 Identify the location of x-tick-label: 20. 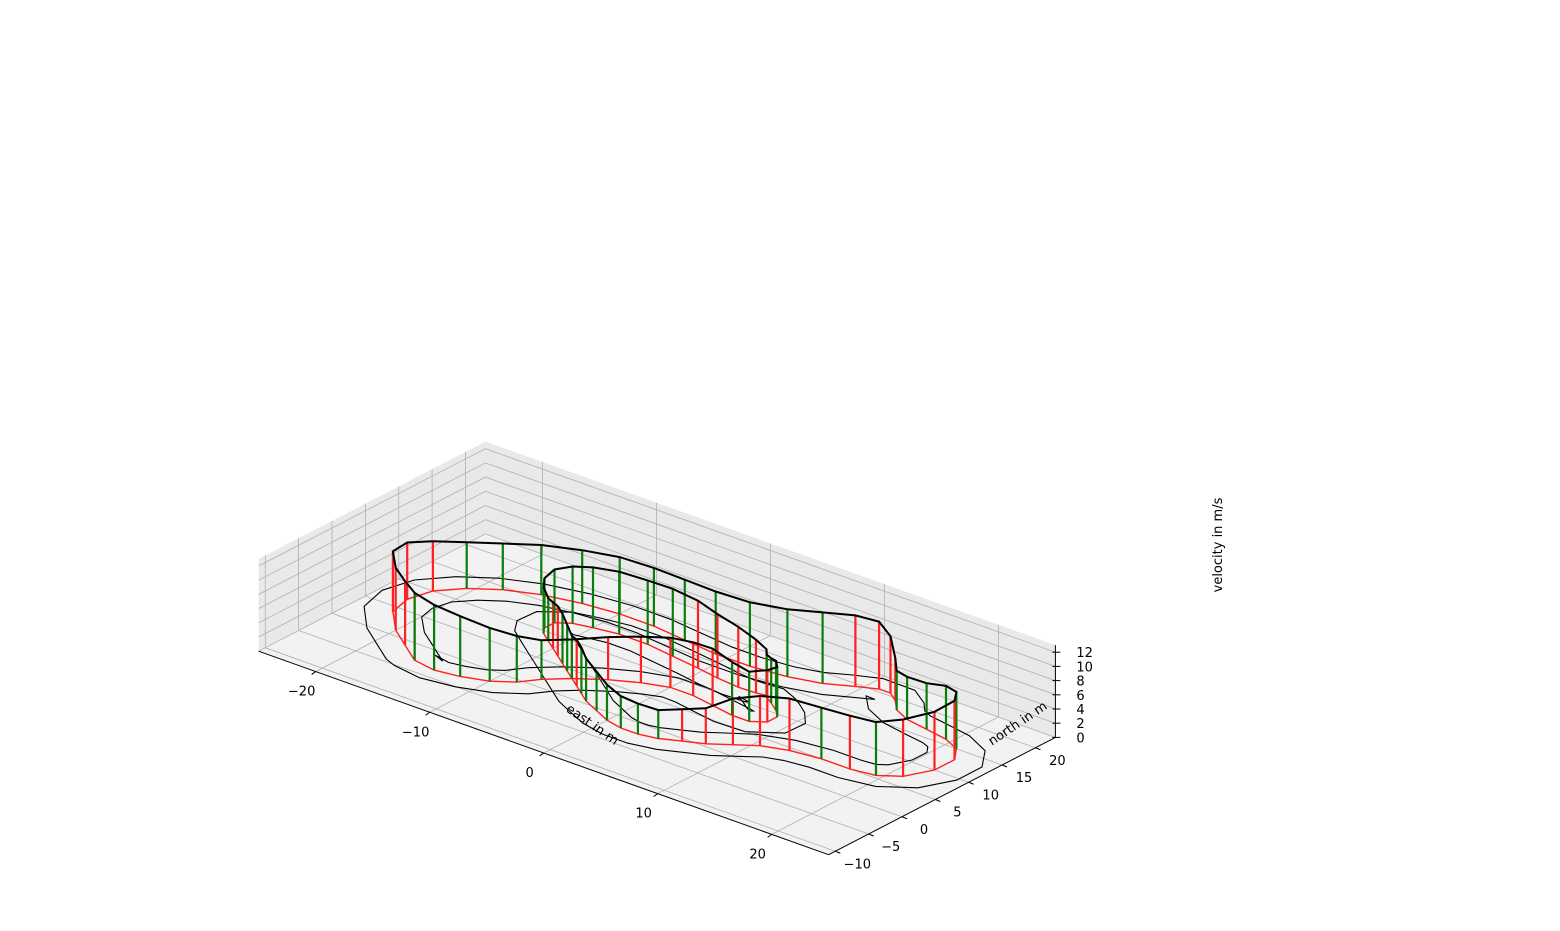
(757, 854).